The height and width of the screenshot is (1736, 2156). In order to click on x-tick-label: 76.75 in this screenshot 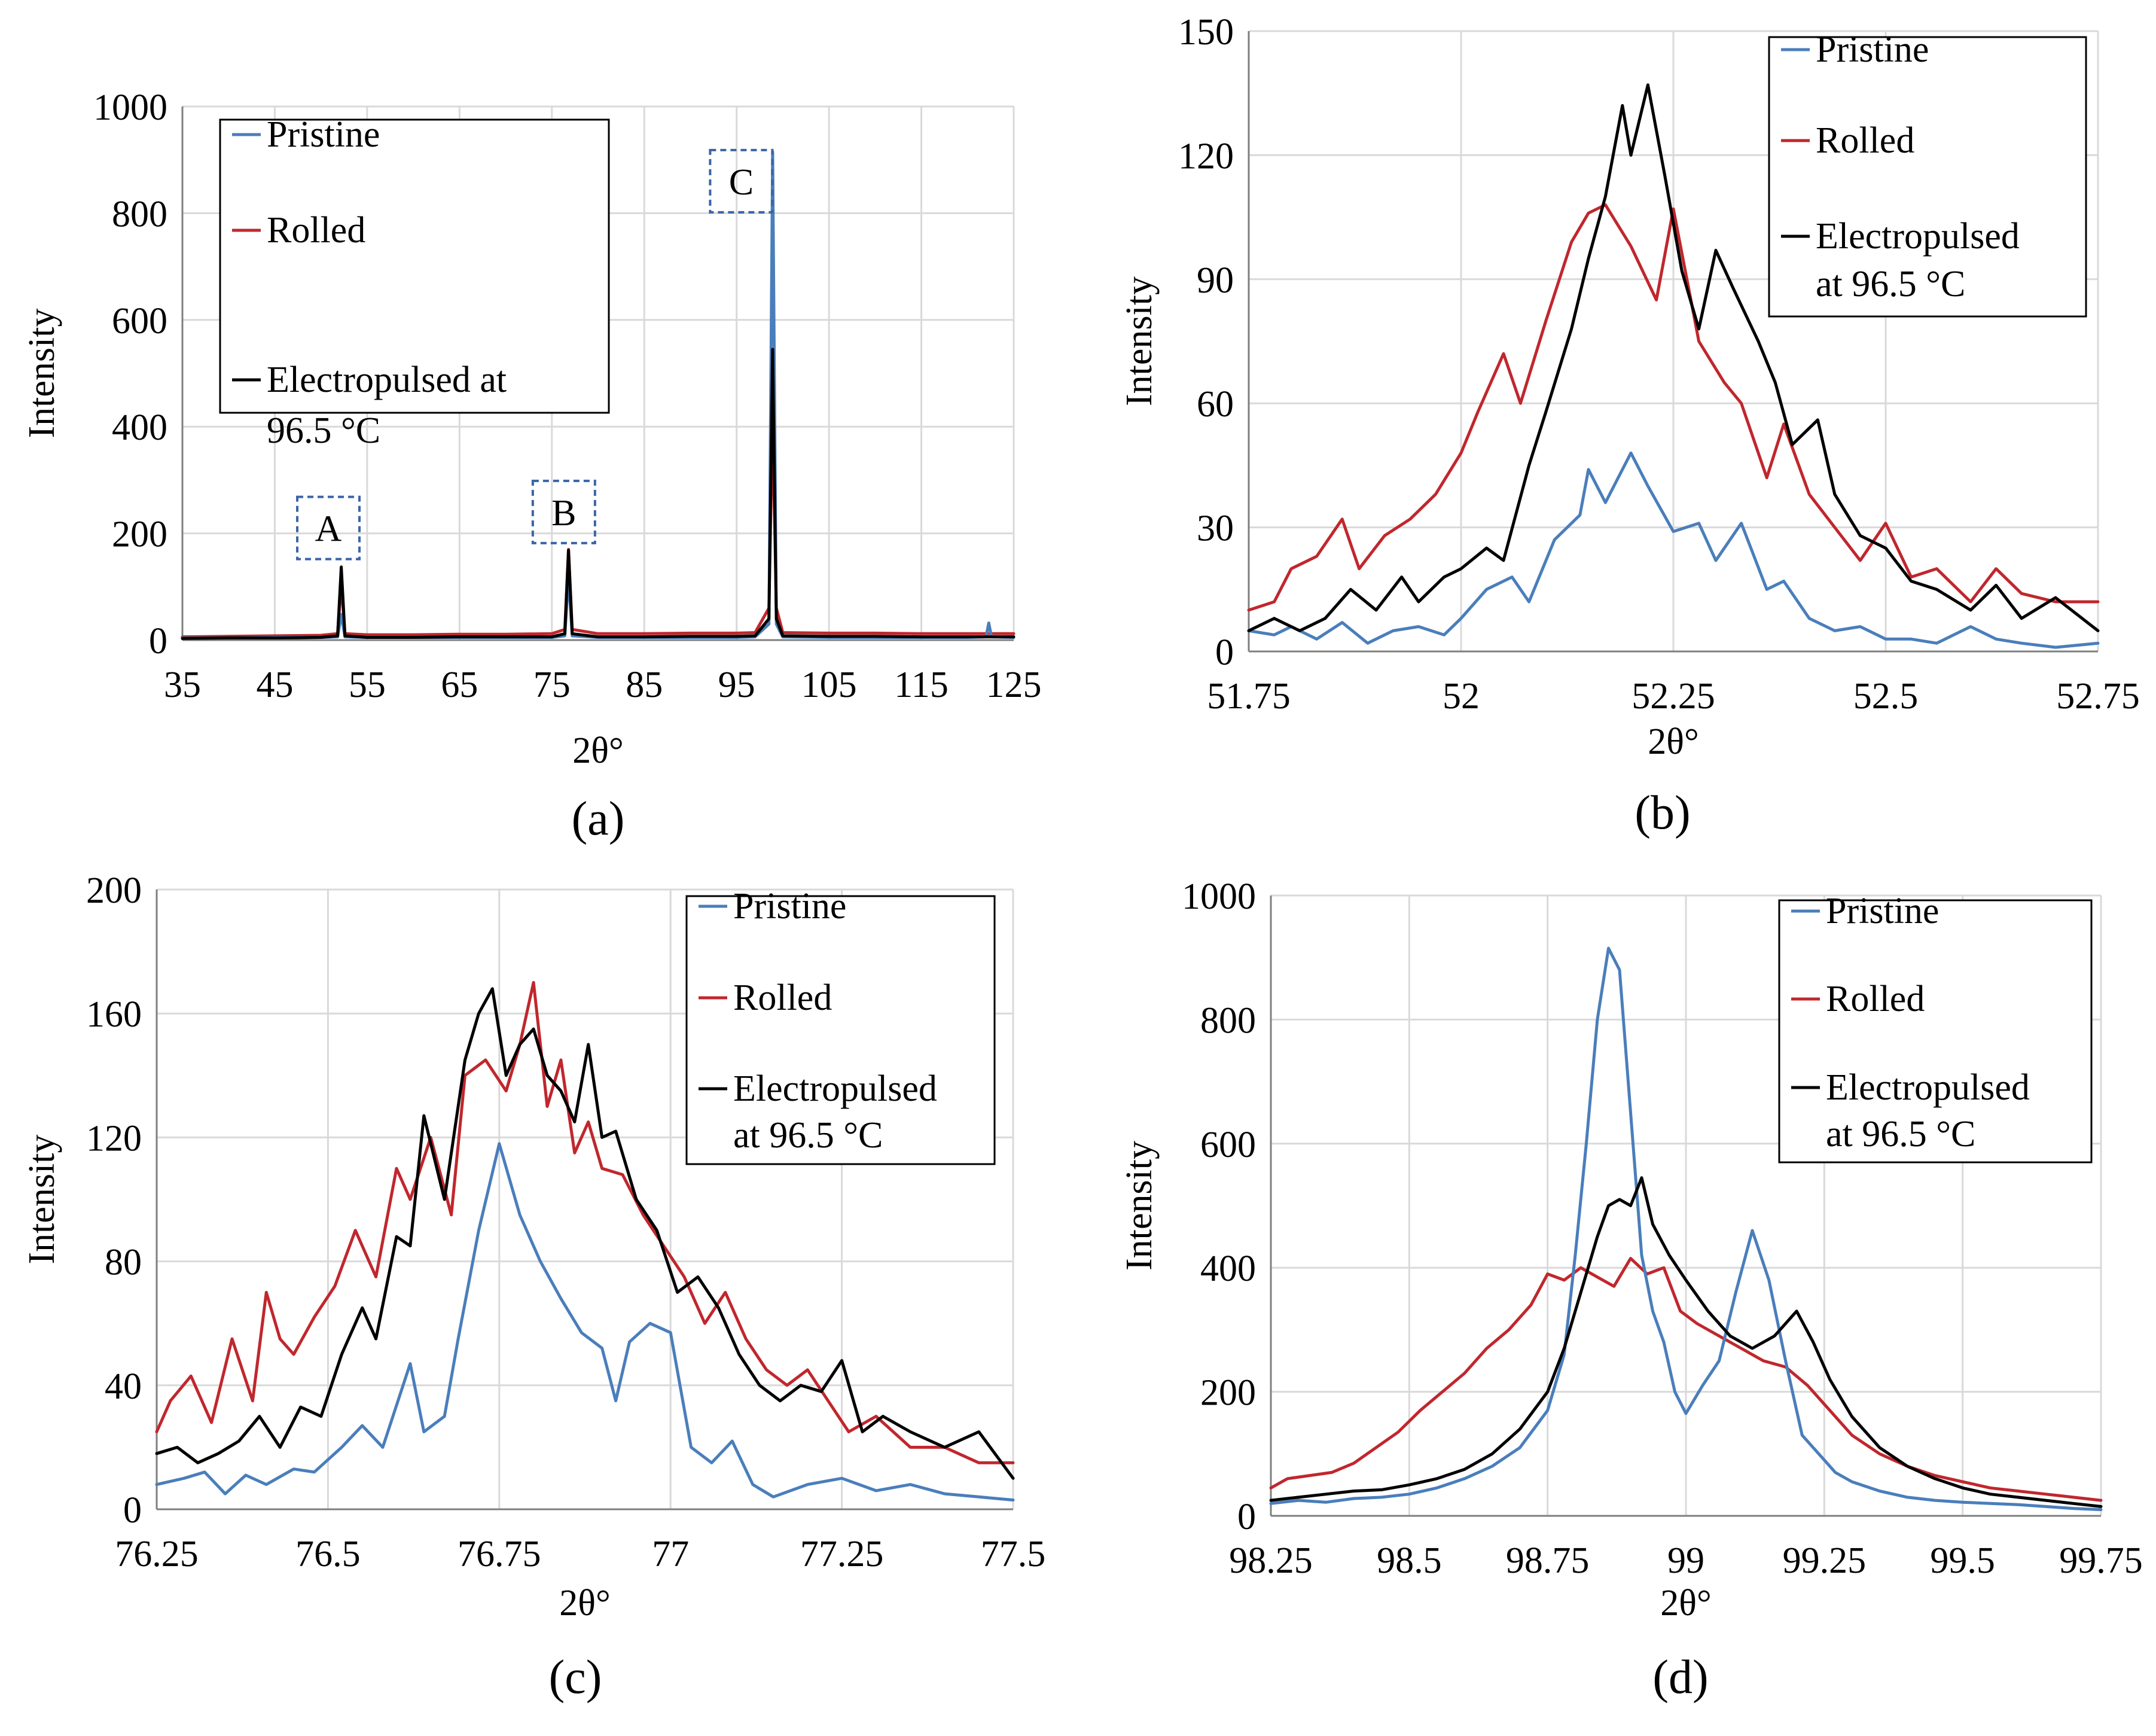, I will do `click(499, 1554)`.